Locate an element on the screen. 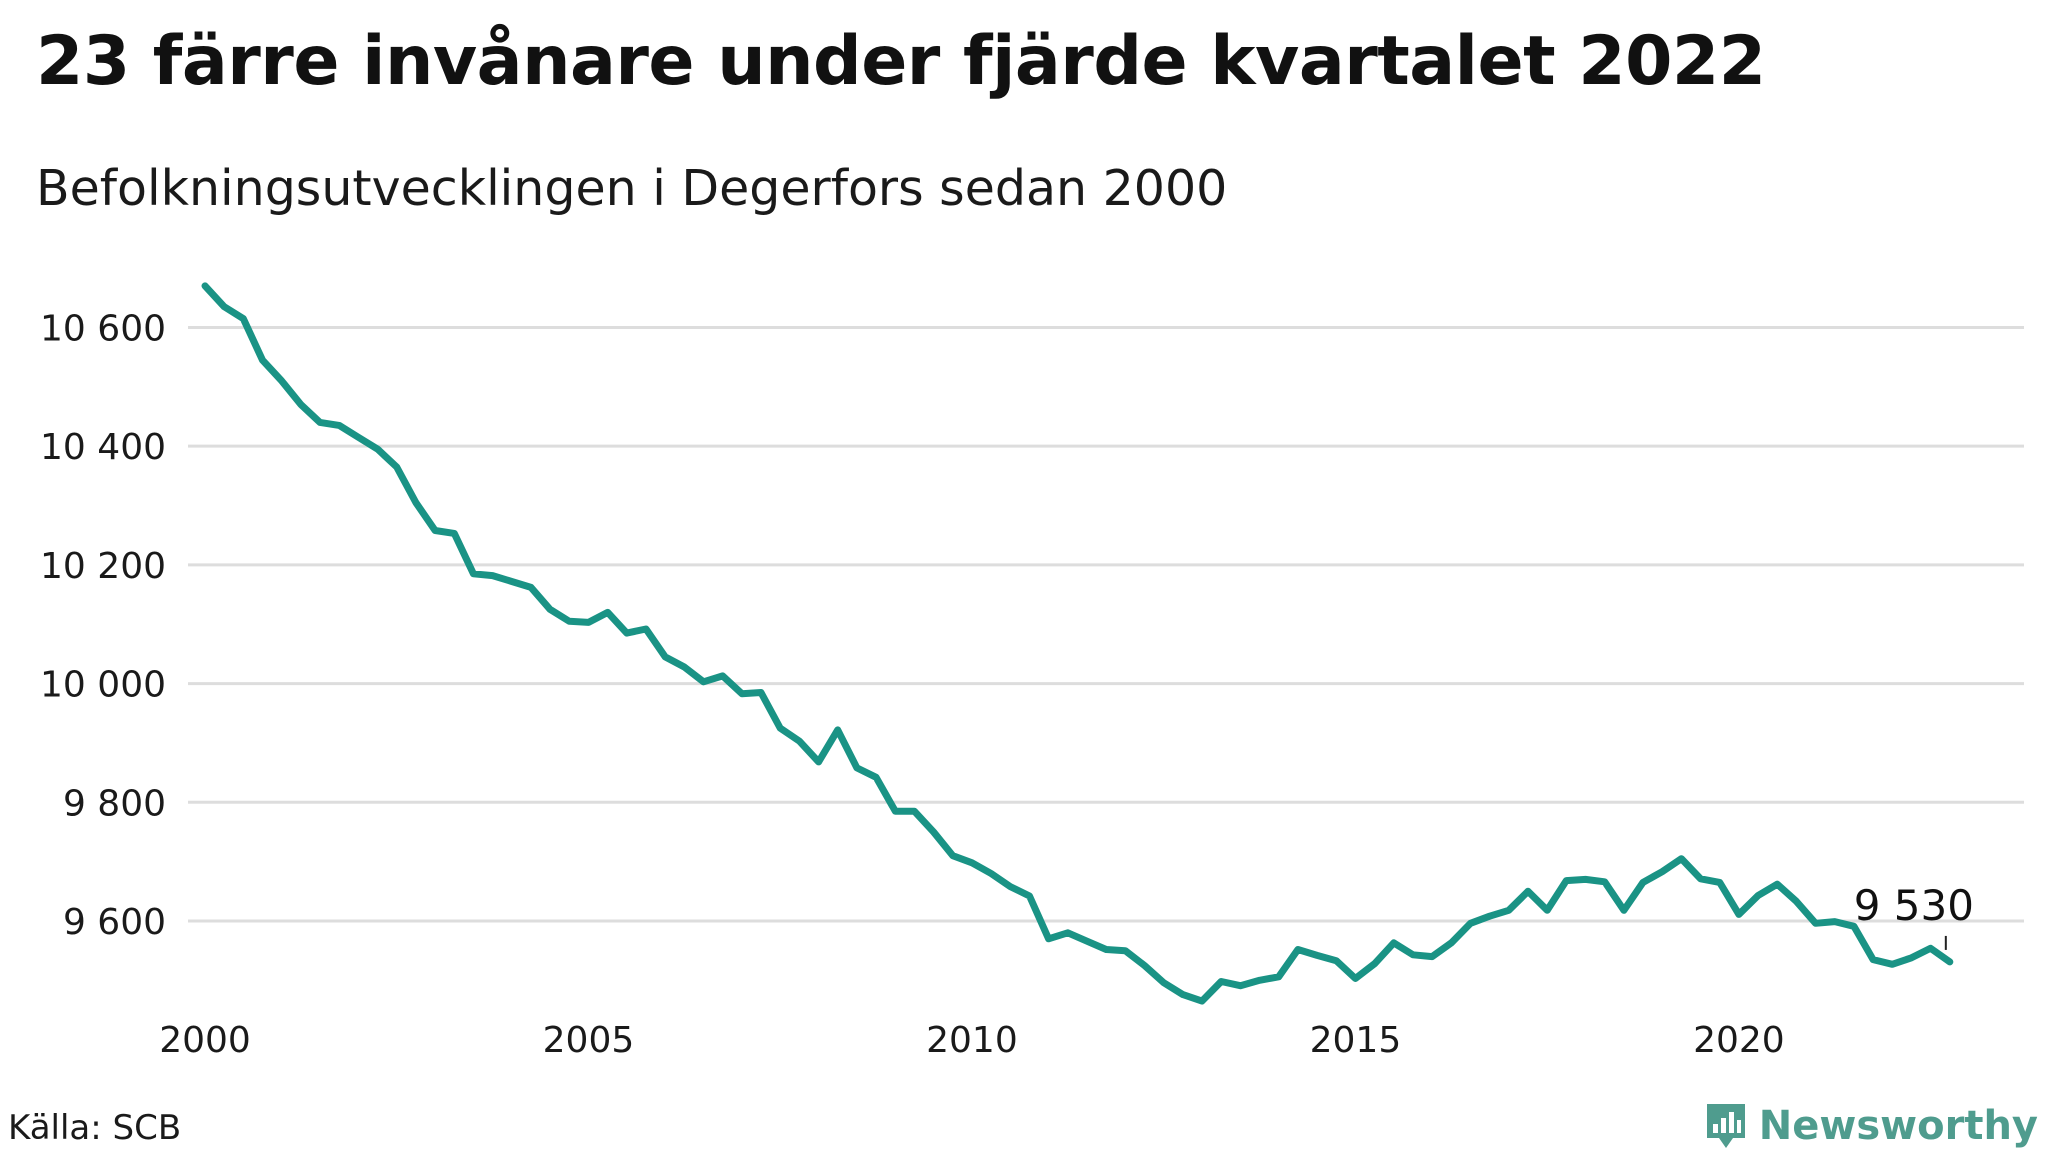 This screenshot has height=1152, width=2048. newsworthy-logo-icon is located at coordinates (1725, 1126).